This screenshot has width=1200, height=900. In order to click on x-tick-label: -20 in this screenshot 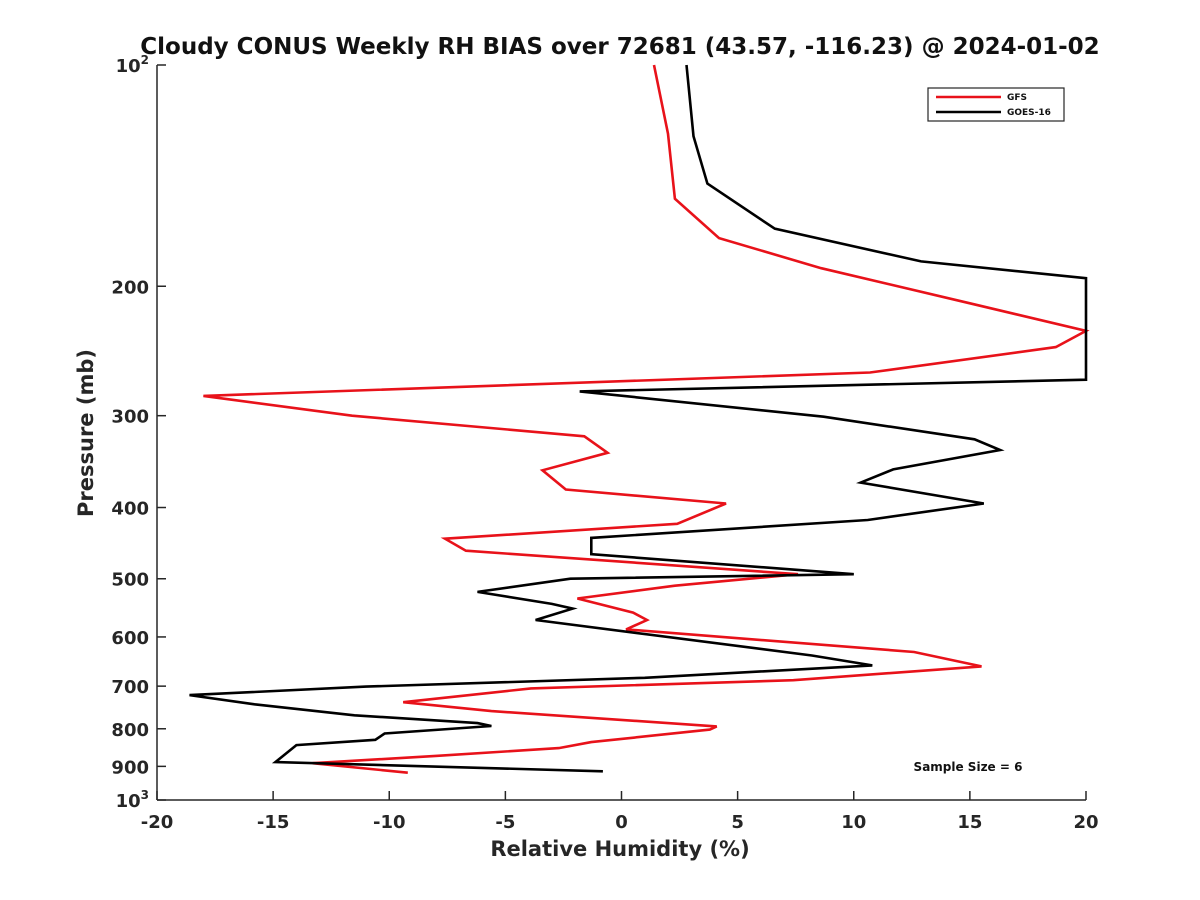, I will do `click(157, 822)`.